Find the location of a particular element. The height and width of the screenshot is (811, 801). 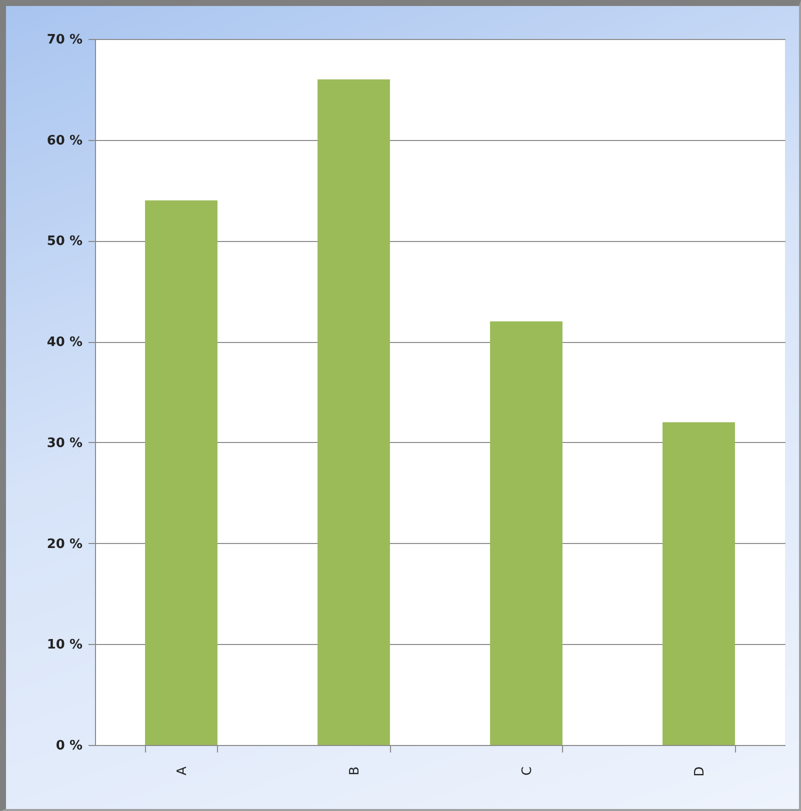

y-tick-label: 70 % is located at coordinates (64, 40).